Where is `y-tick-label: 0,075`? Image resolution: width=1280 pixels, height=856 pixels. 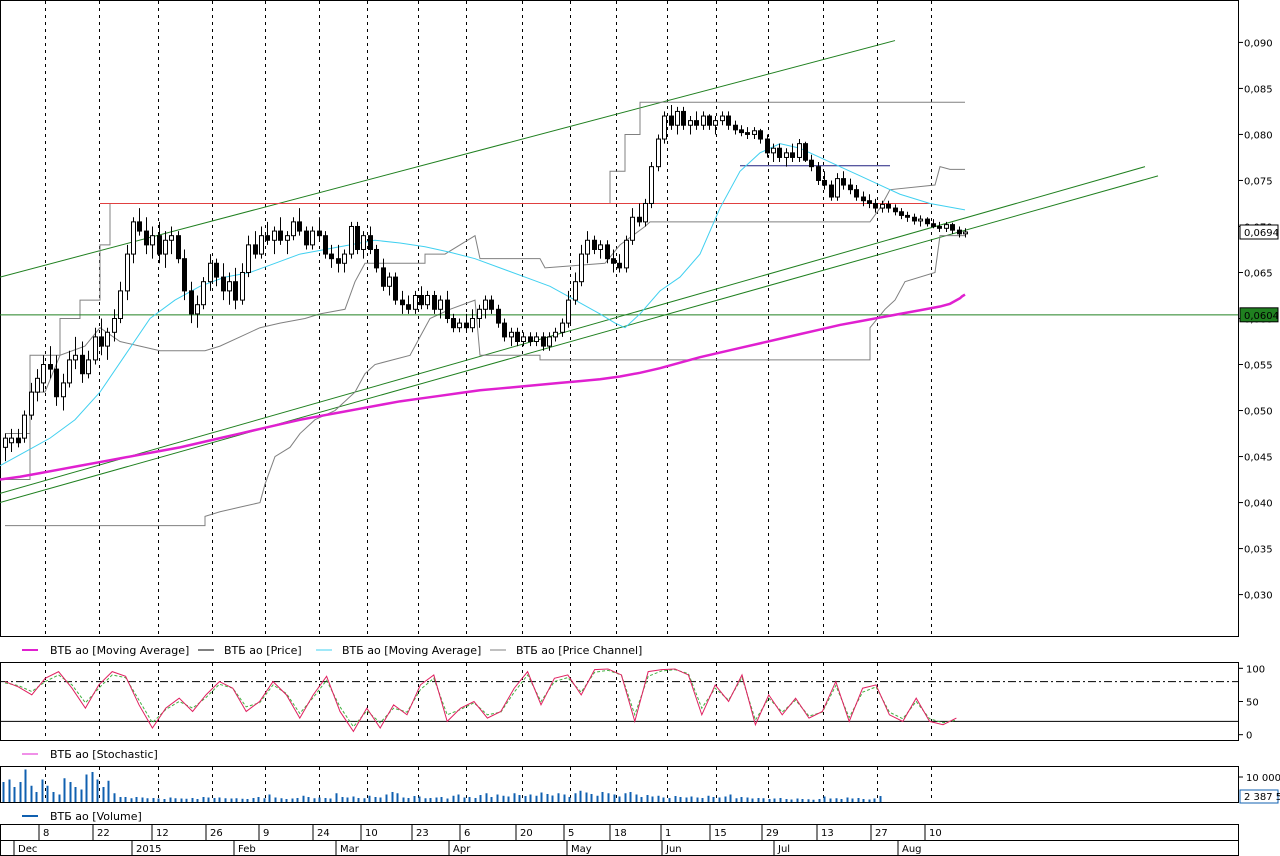 y-tick-label: 0,075 is located at coordinates (1258, 181).